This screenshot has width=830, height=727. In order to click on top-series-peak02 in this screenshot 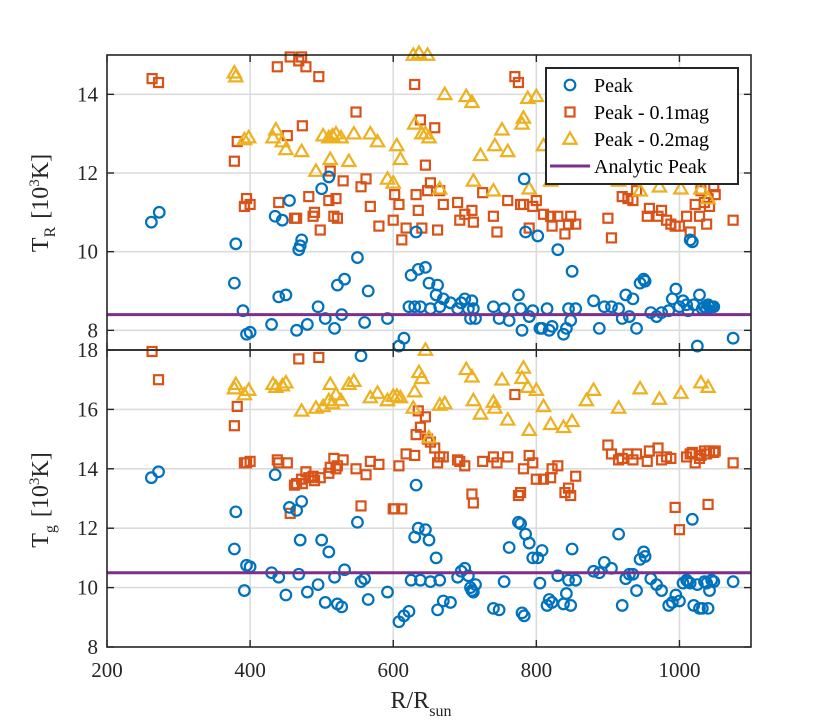, I will do `click(471, 124)`.